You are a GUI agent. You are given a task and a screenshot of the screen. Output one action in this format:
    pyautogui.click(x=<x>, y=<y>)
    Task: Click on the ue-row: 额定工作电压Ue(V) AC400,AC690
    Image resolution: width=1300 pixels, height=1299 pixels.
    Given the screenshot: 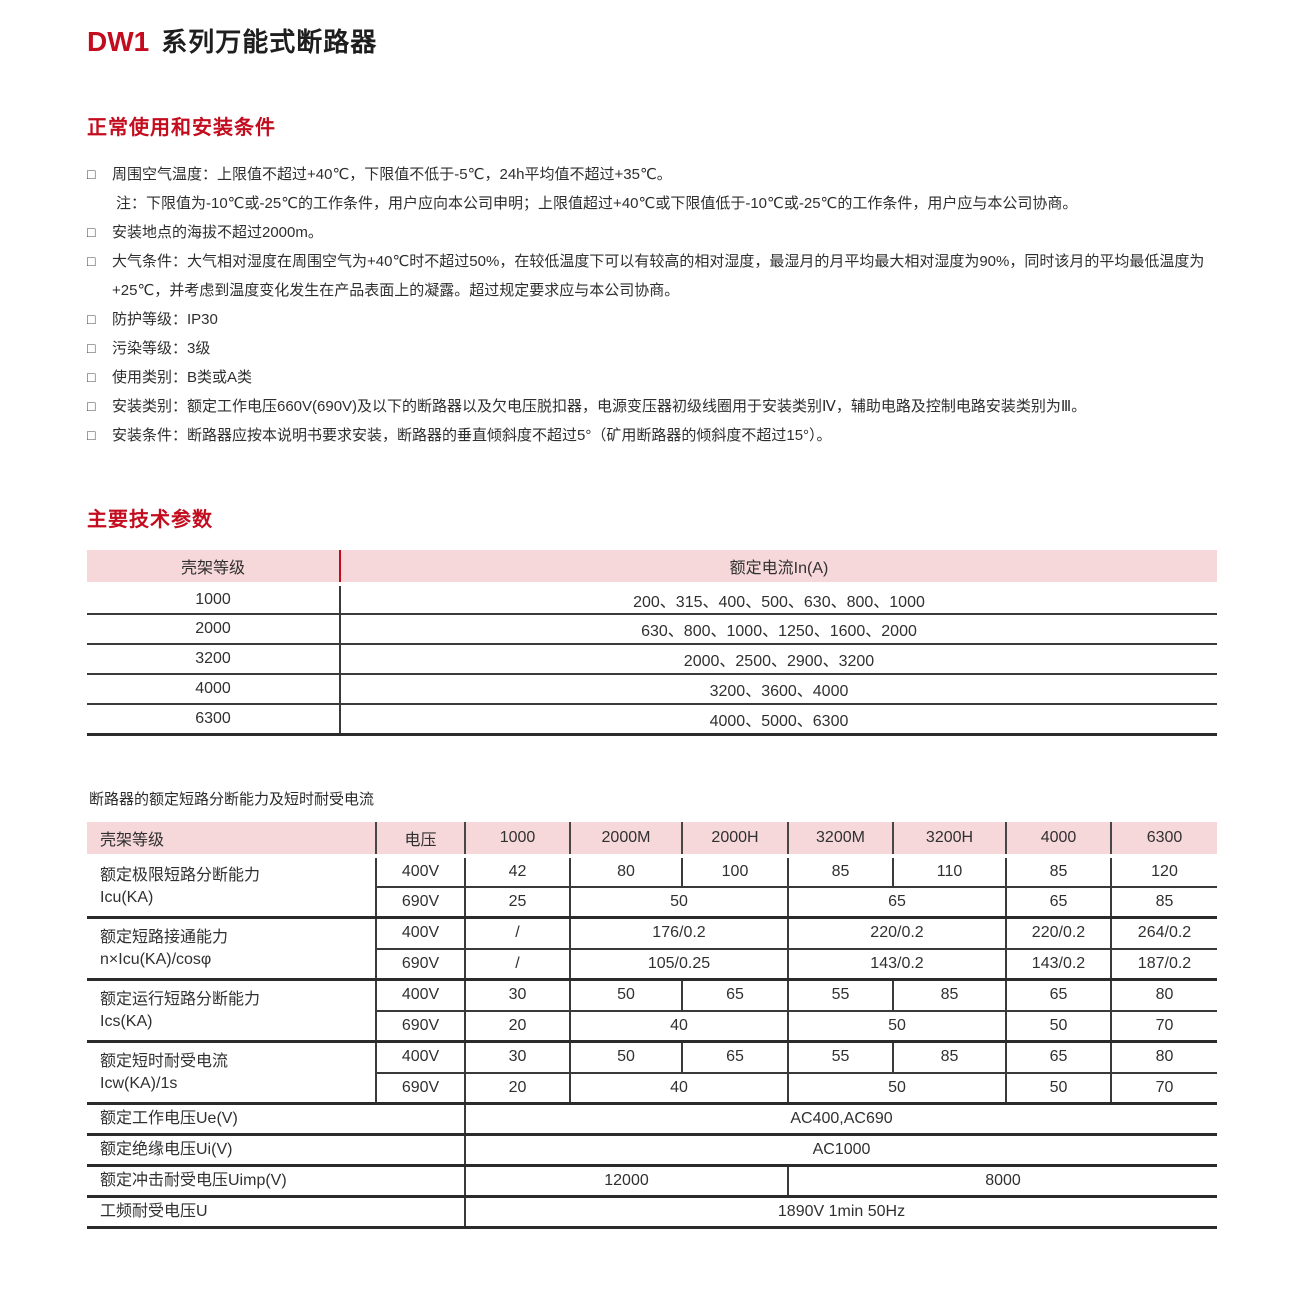 What is the action you would take?
    pyautogui.click(x=652, y=1118)
    